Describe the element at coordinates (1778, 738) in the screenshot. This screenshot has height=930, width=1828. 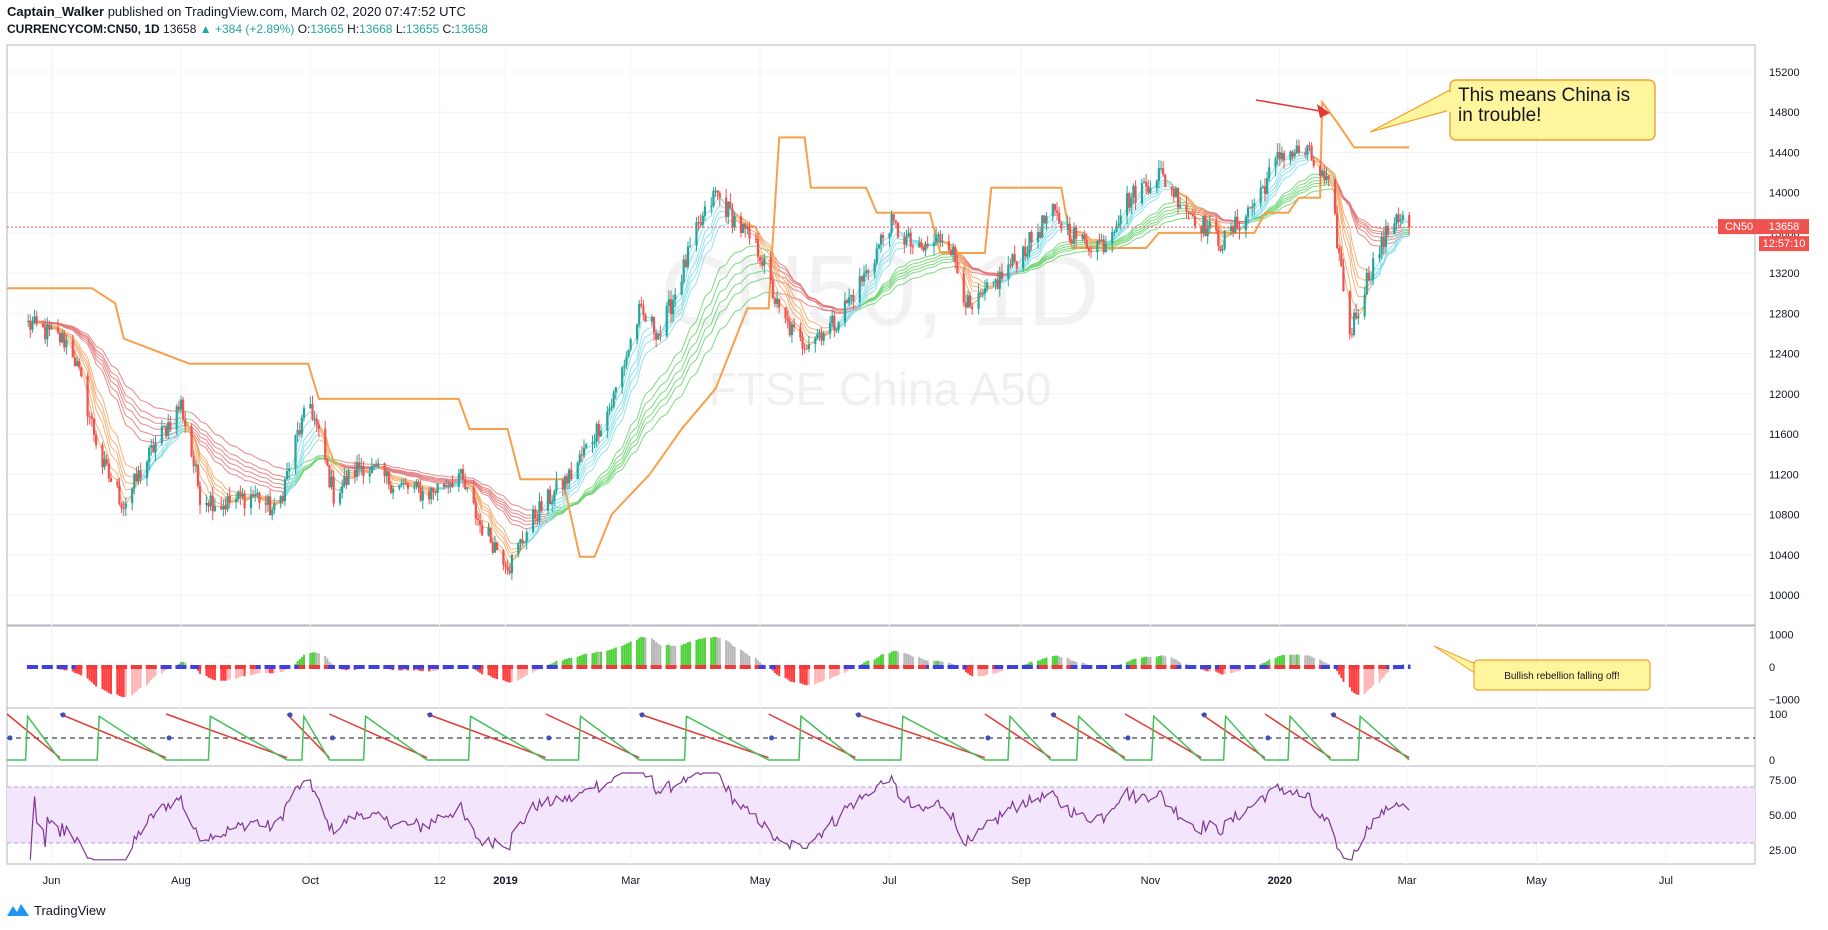
I see `oscillator-axis: 100 0` at that location.